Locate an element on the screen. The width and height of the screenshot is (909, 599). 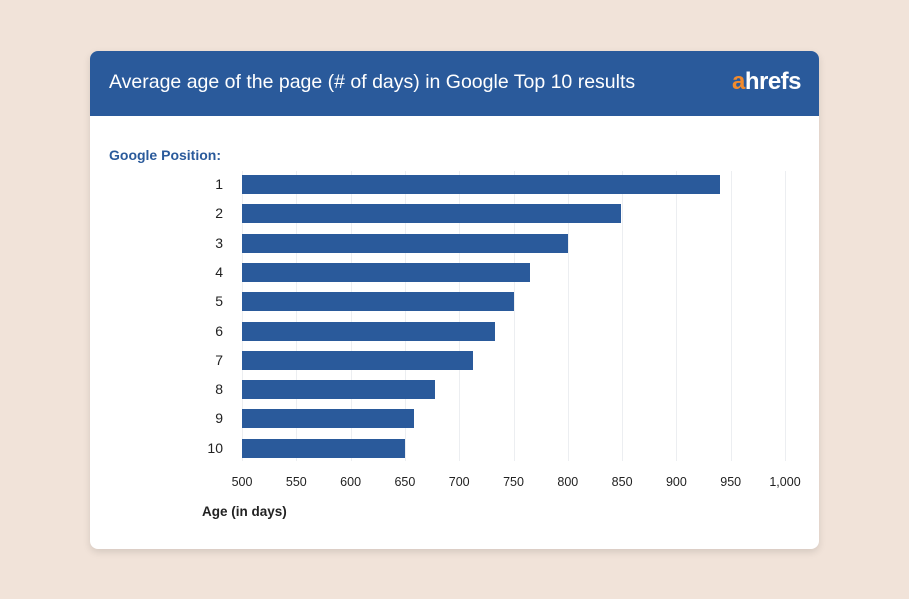
x-tick-label: 950 is located at coordinates (731, 482).